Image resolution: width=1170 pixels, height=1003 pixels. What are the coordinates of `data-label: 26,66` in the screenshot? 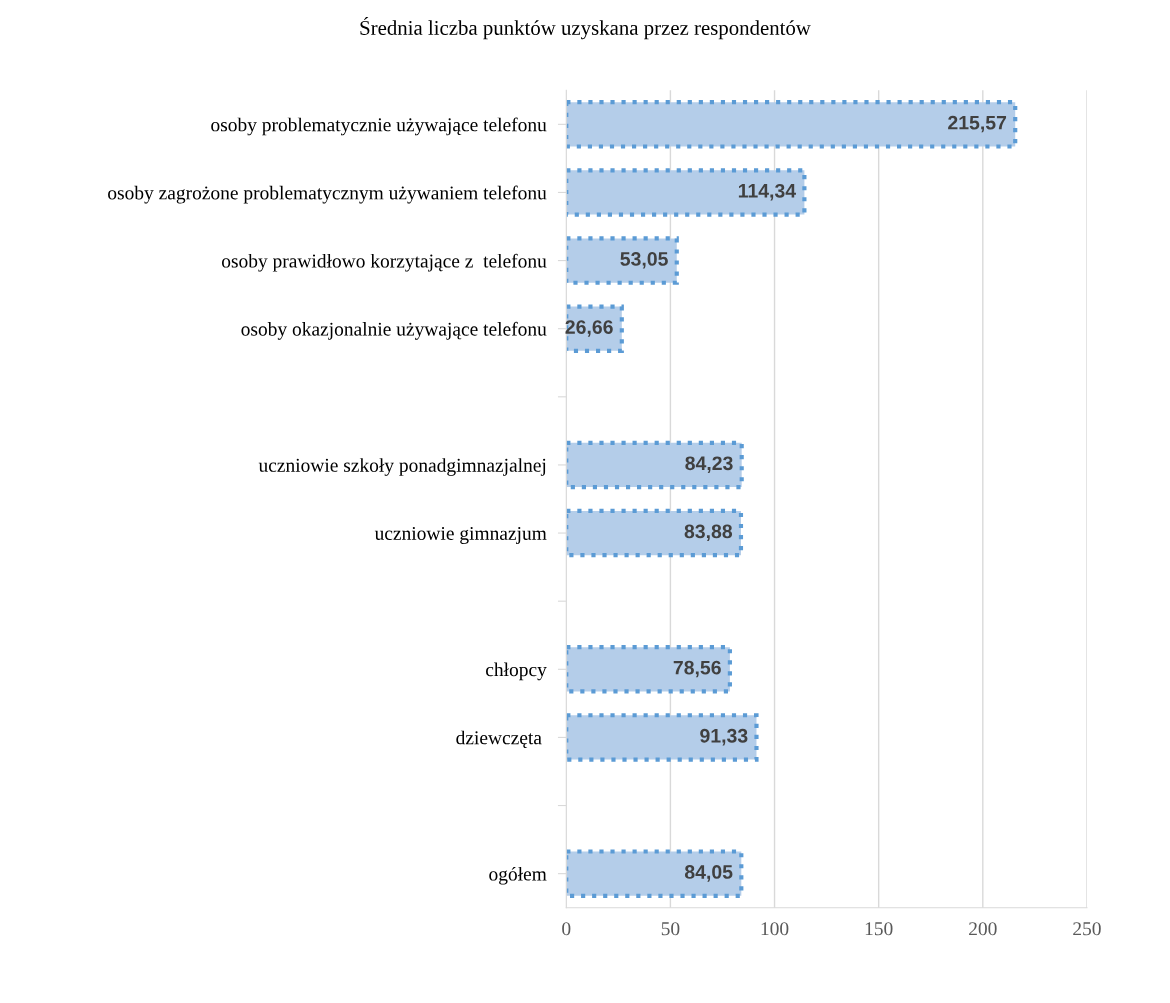 It's located at (589, 328).